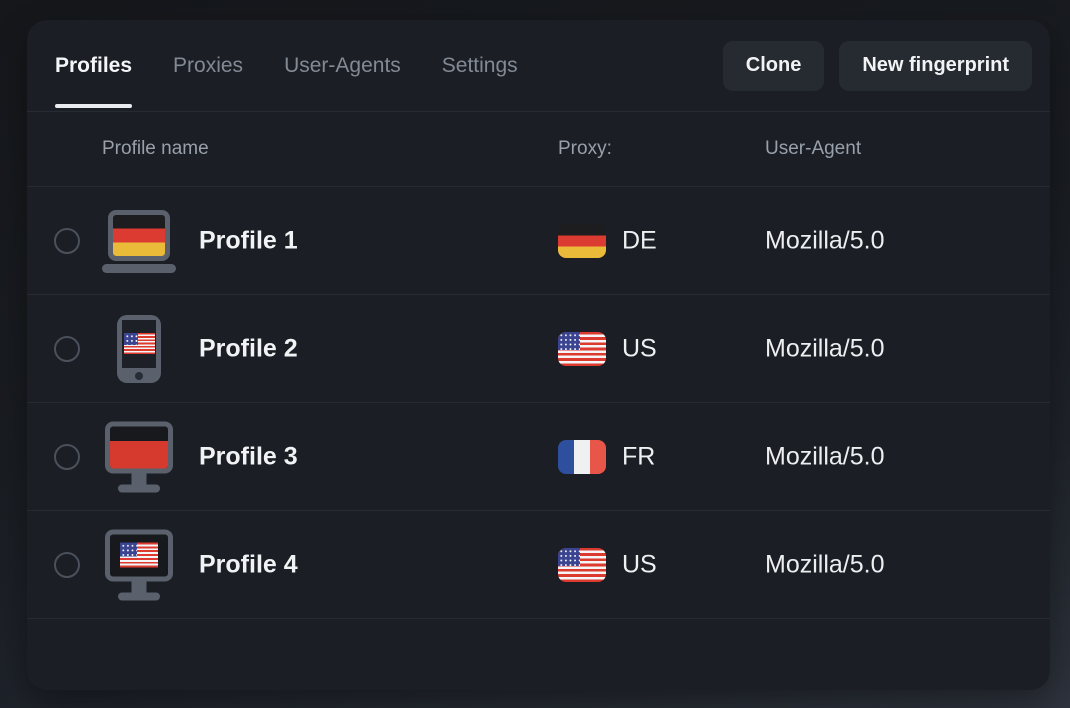 The height and width of the screenshot is (708, 1070). I want to click on proxy-flag-de-icon, so click(582, 240).